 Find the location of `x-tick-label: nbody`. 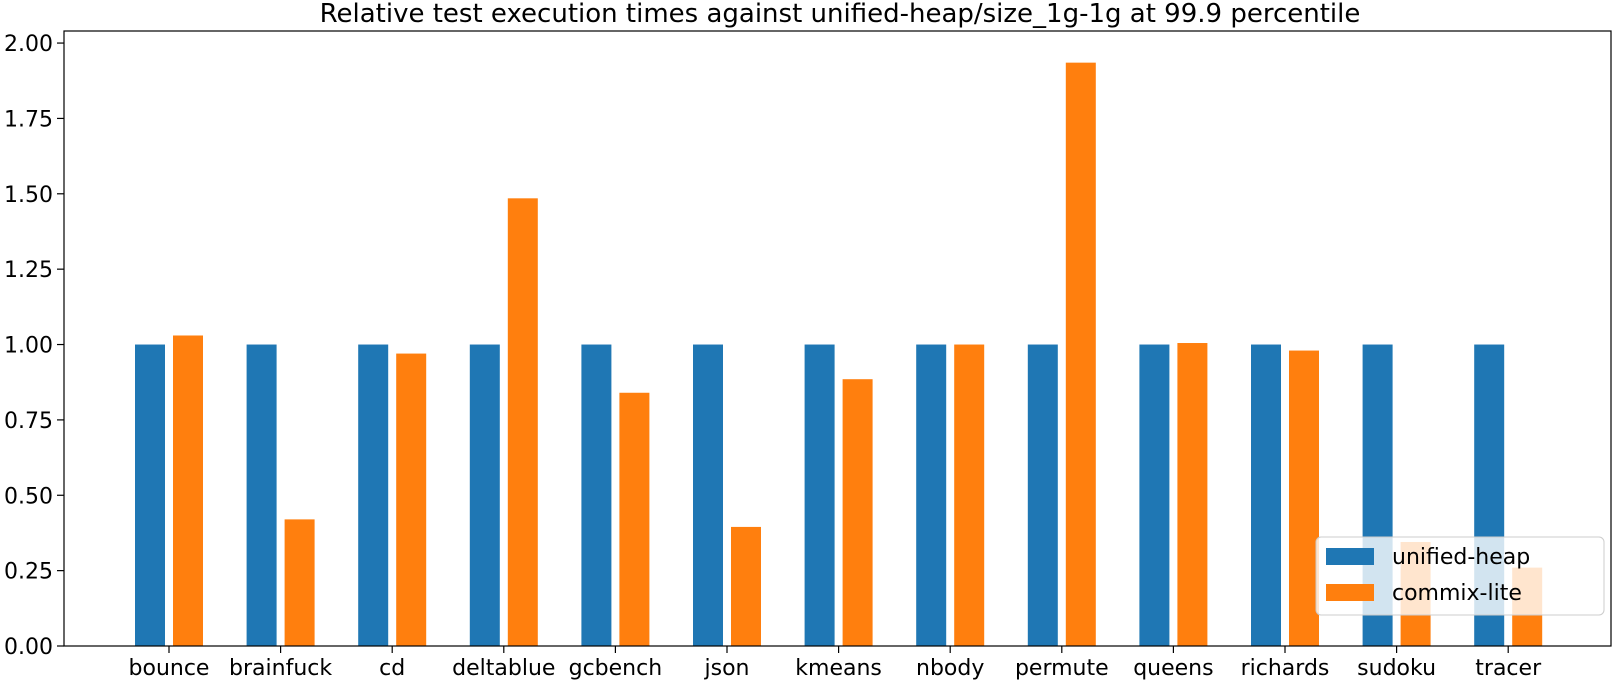

x-tick-label: nbody is located at coordinates (950, 668).